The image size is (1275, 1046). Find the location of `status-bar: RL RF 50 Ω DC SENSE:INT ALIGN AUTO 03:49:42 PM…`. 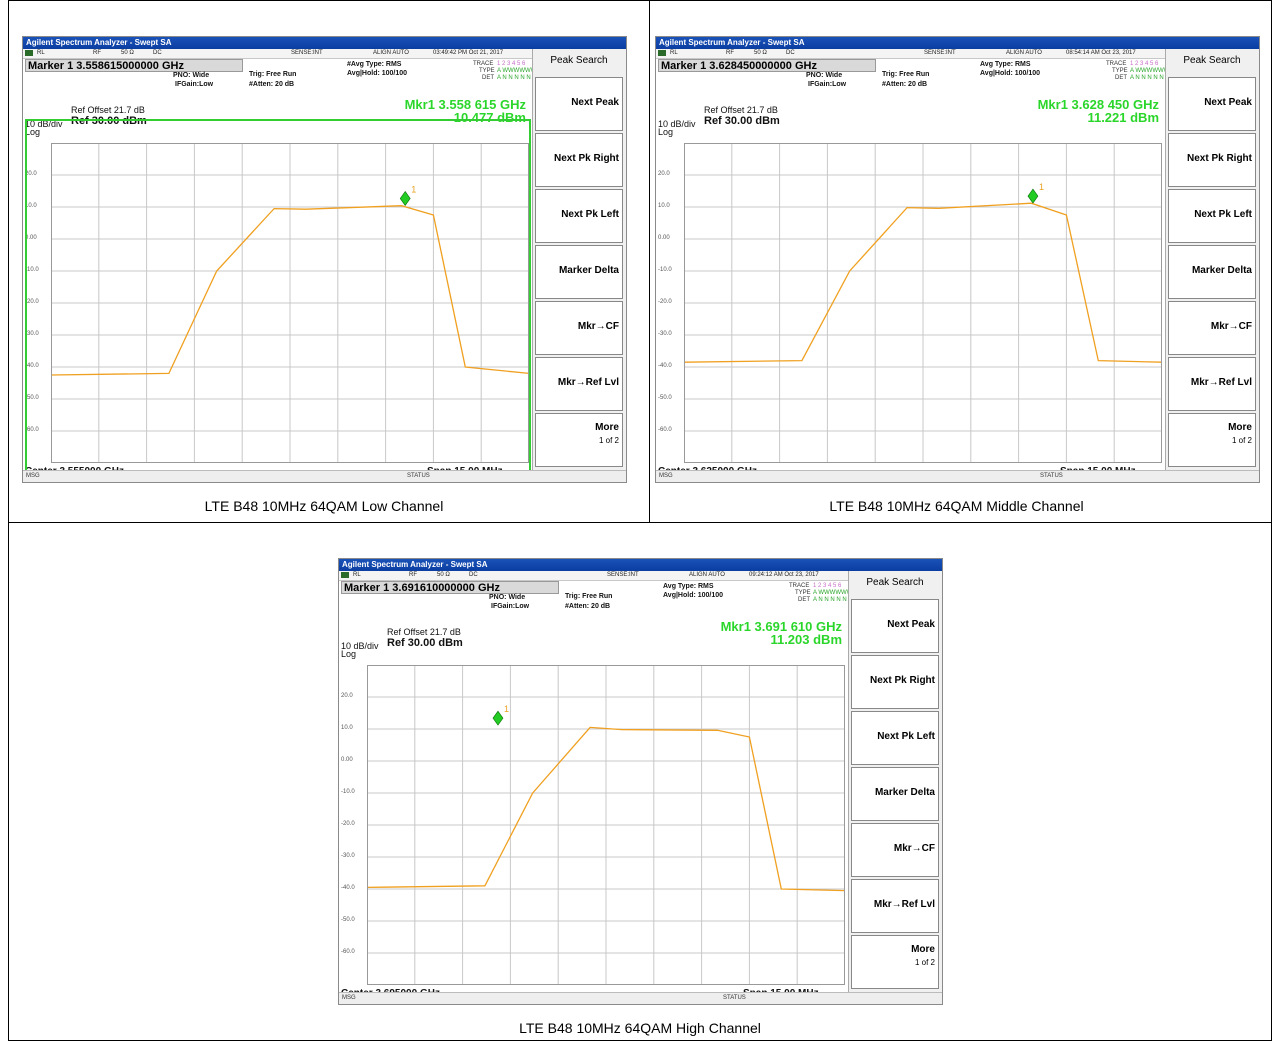

status-bar: RL RF 50 Ω DC SENSE:INT ALIGN AUTO 03:49:42 PM… is located at coordinates (278, 54).